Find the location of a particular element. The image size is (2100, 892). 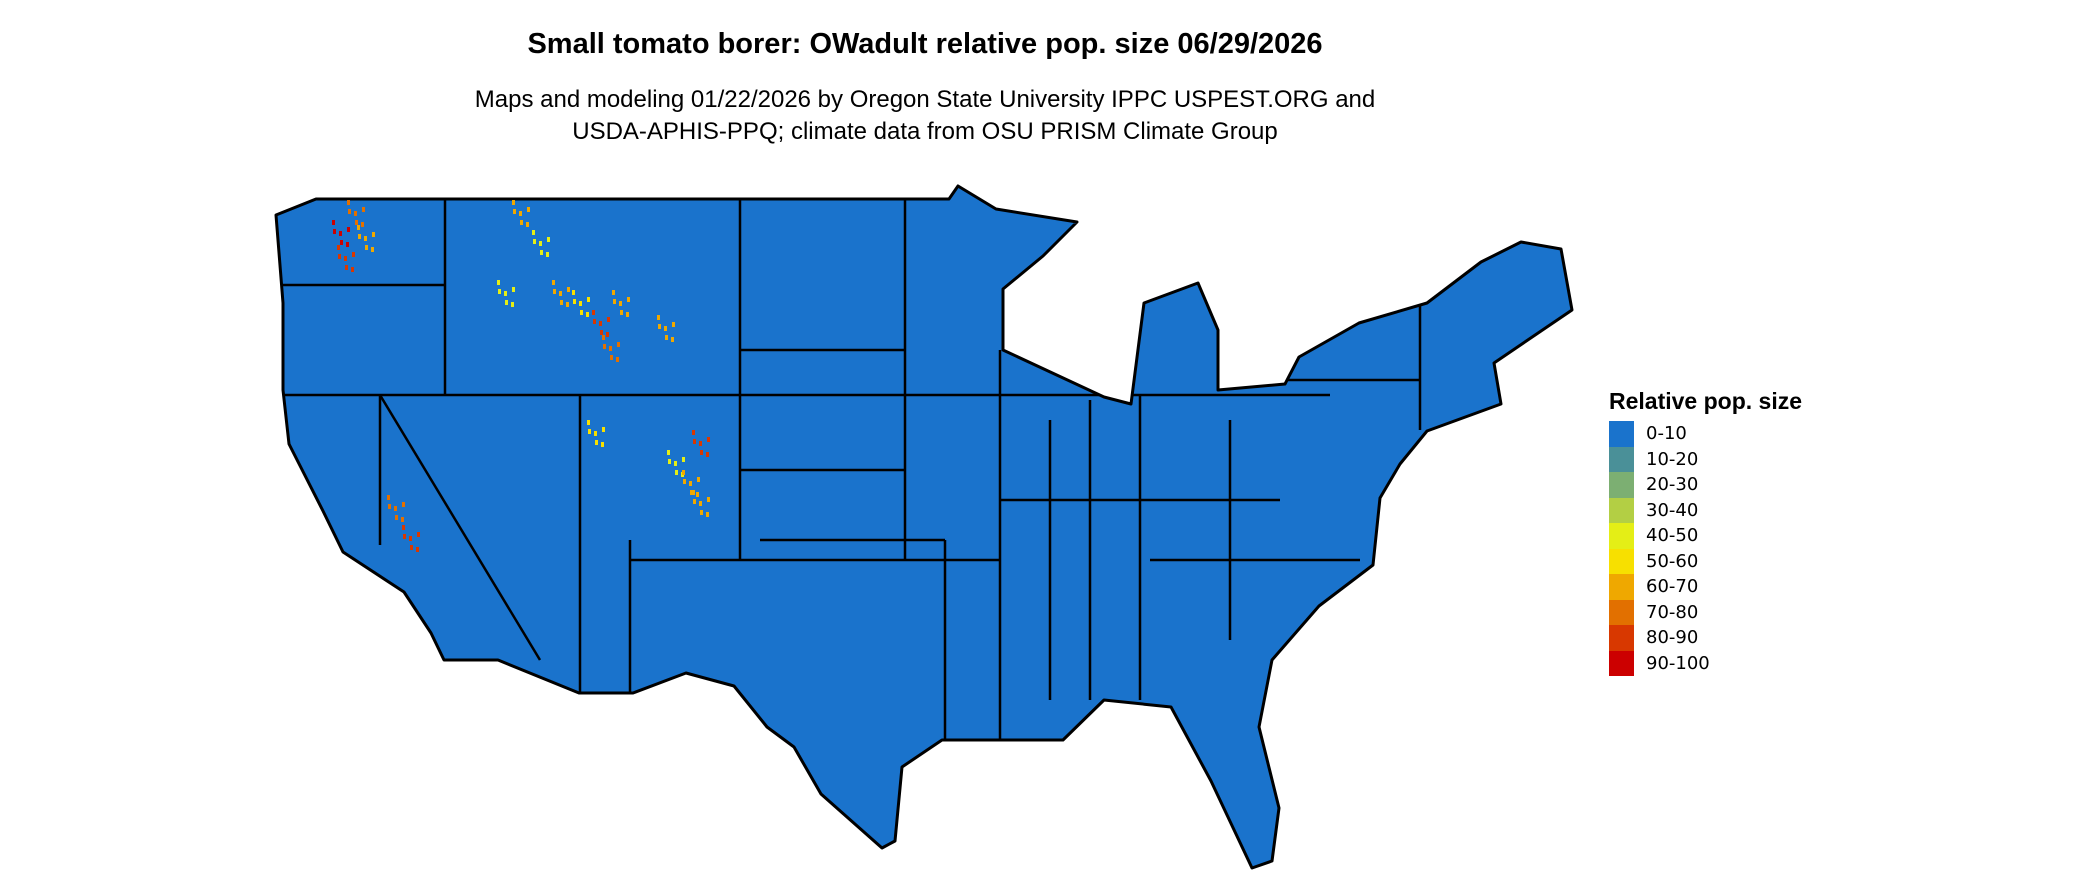

legend-item: 10-20 is located at coordinates (1705, 459).